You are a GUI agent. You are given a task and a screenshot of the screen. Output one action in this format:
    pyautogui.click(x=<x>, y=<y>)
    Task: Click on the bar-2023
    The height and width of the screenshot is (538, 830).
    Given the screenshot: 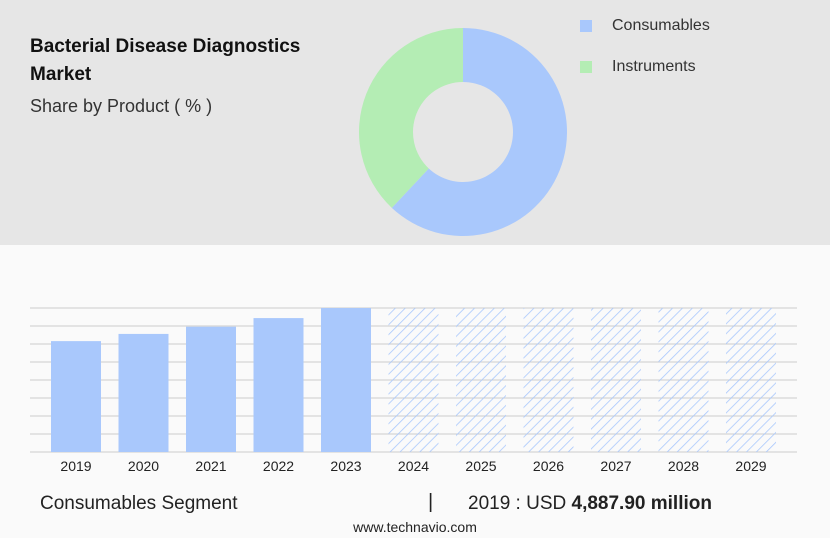 What is the action you would take?
    pyautogui.click(x=346, y=380)
    